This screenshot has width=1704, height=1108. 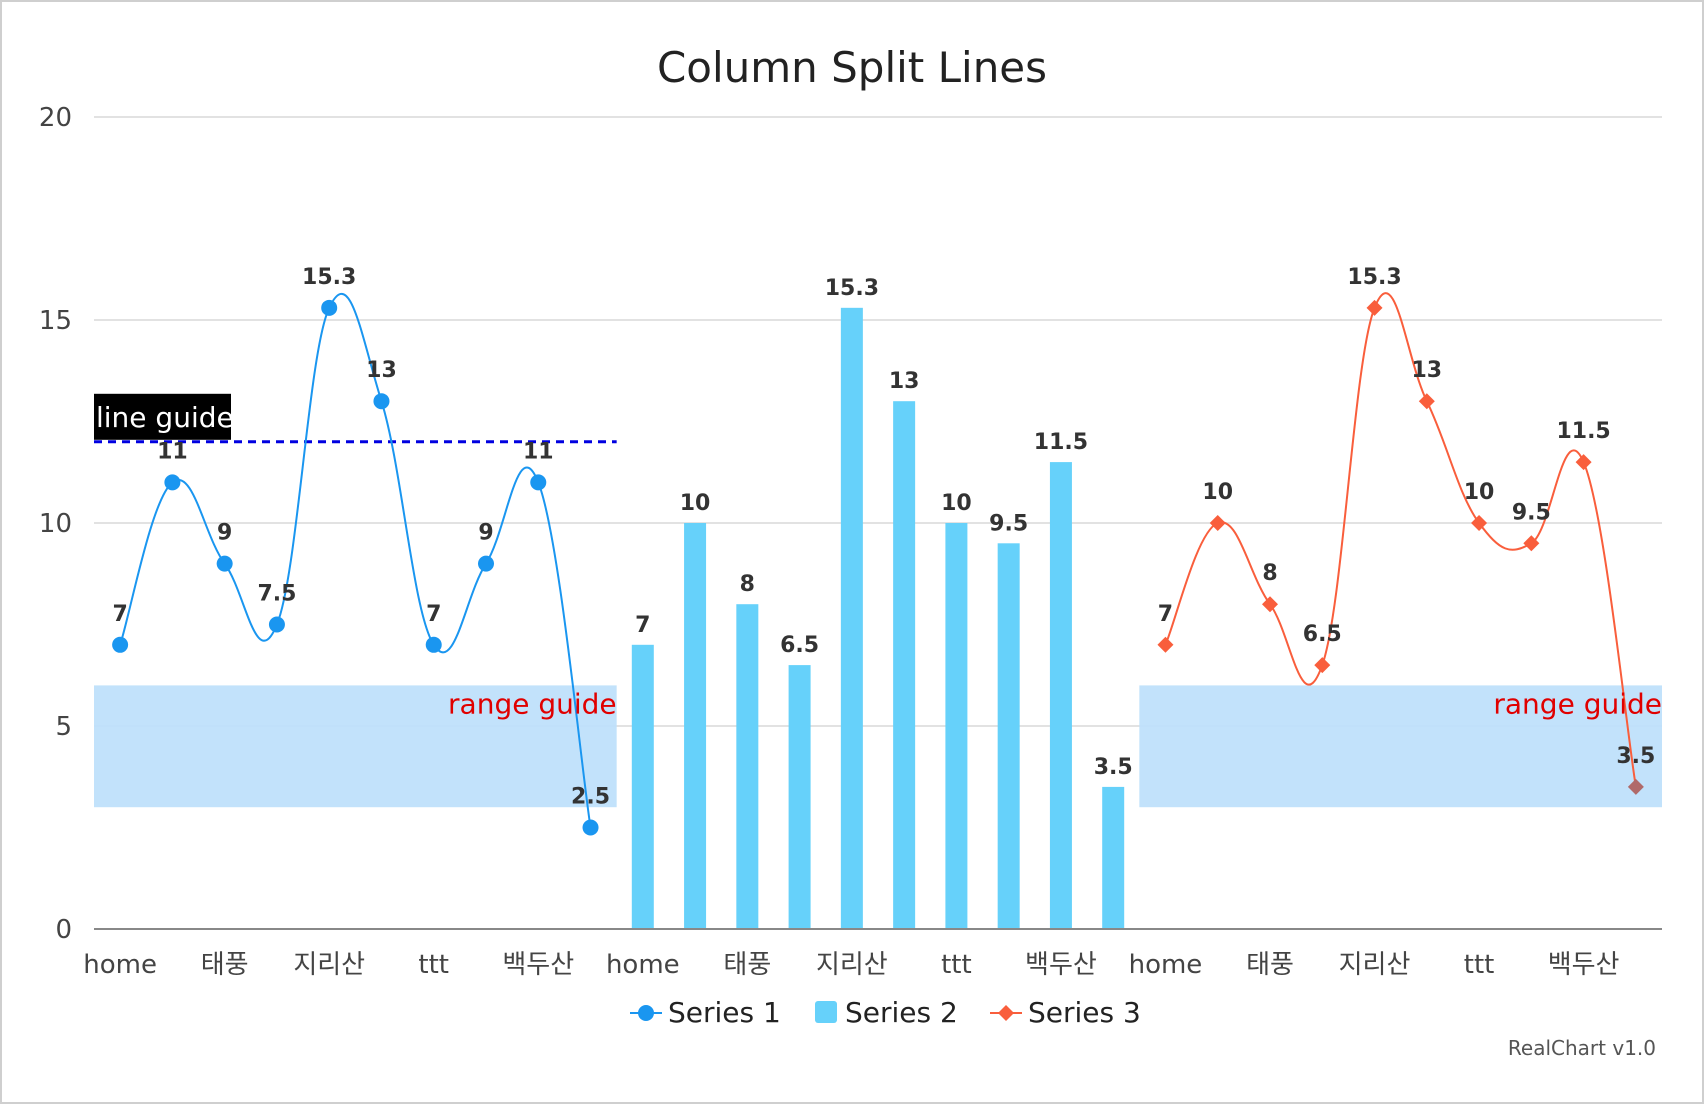 What do you see at coordinates (172, 451) in the screenshot?
I see `data-label: 11` at bounding box center [172, 451].